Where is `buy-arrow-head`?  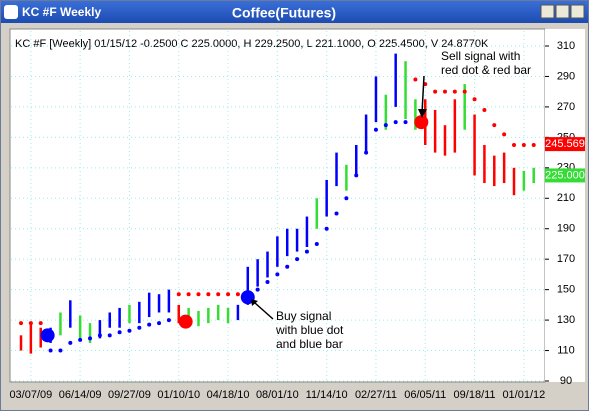 buy-arrow-head is located at coordinates (254, 302).